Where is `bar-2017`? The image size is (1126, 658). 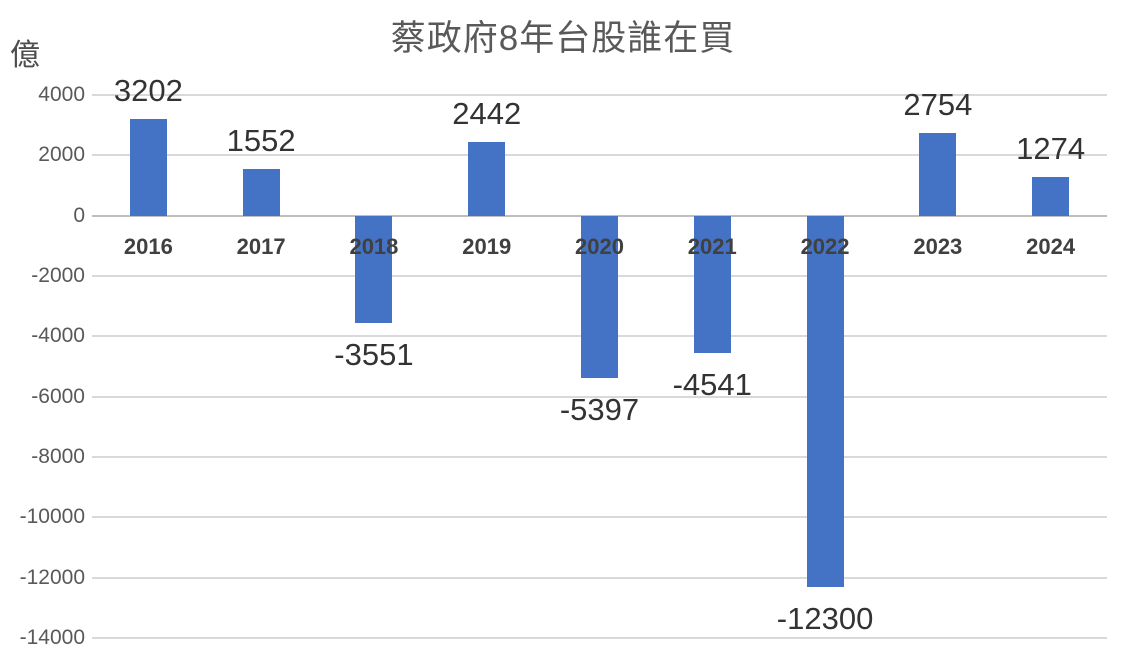
bar-2017 is located at coordinates (261, 192).